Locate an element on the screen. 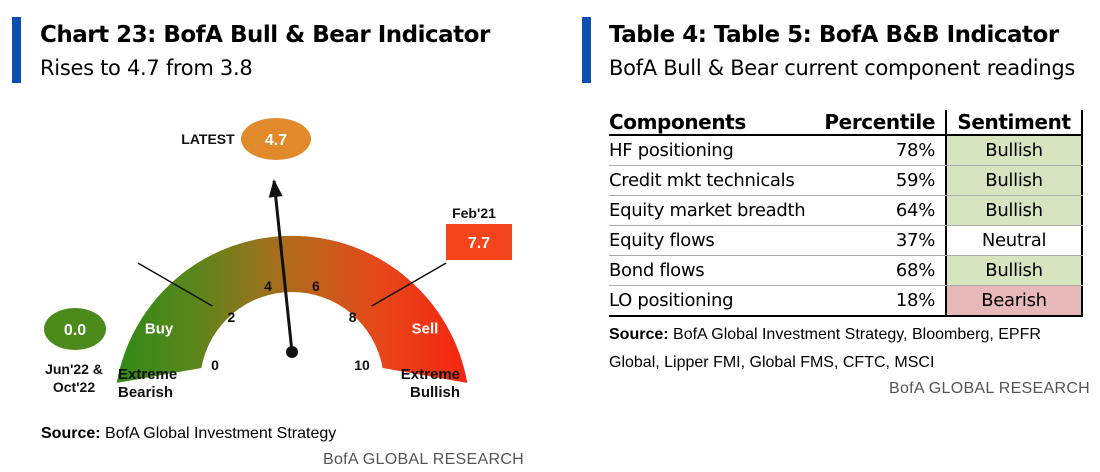 This screenshot has width=1100, height=472. header-sentiment: Sentiment is located at coordinates (1014, 122).